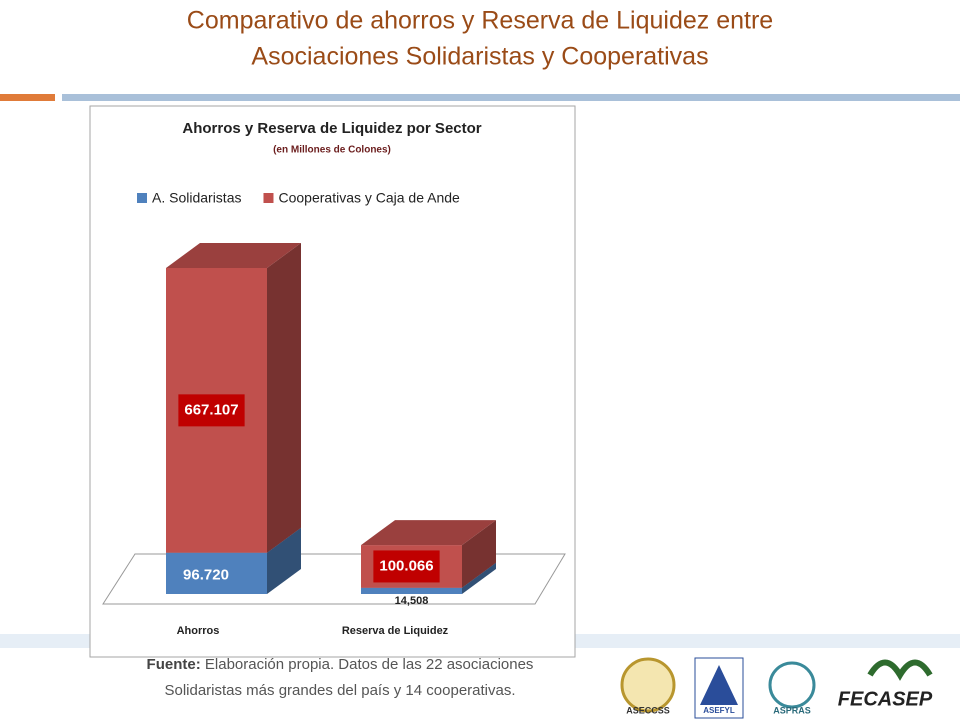  Describe the element at coordinates (719, 710) in the screenshot. I see `logo-text: ASEFYL` at that location.